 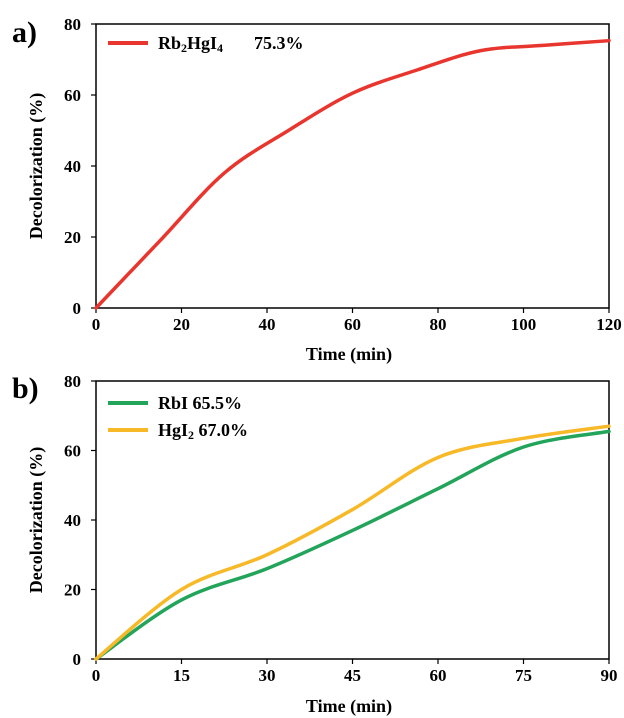 I want to click on panel-b-x-tick-label: 60, so click(x=438, y=675).